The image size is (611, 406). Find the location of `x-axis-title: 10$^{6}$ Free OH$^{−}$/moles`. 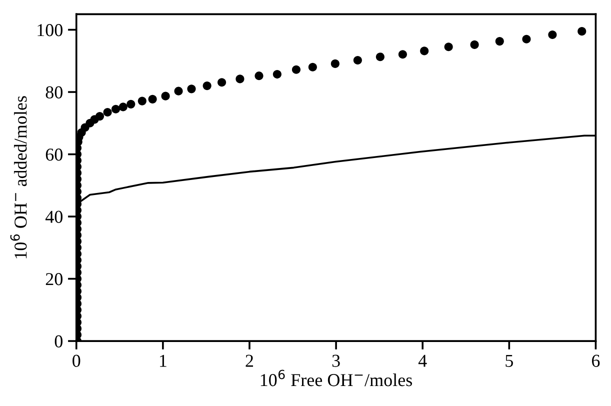

x-axis-title: 10$^{6}$ Free OH$^{−}$/moles is located at coordinates (336, 378).